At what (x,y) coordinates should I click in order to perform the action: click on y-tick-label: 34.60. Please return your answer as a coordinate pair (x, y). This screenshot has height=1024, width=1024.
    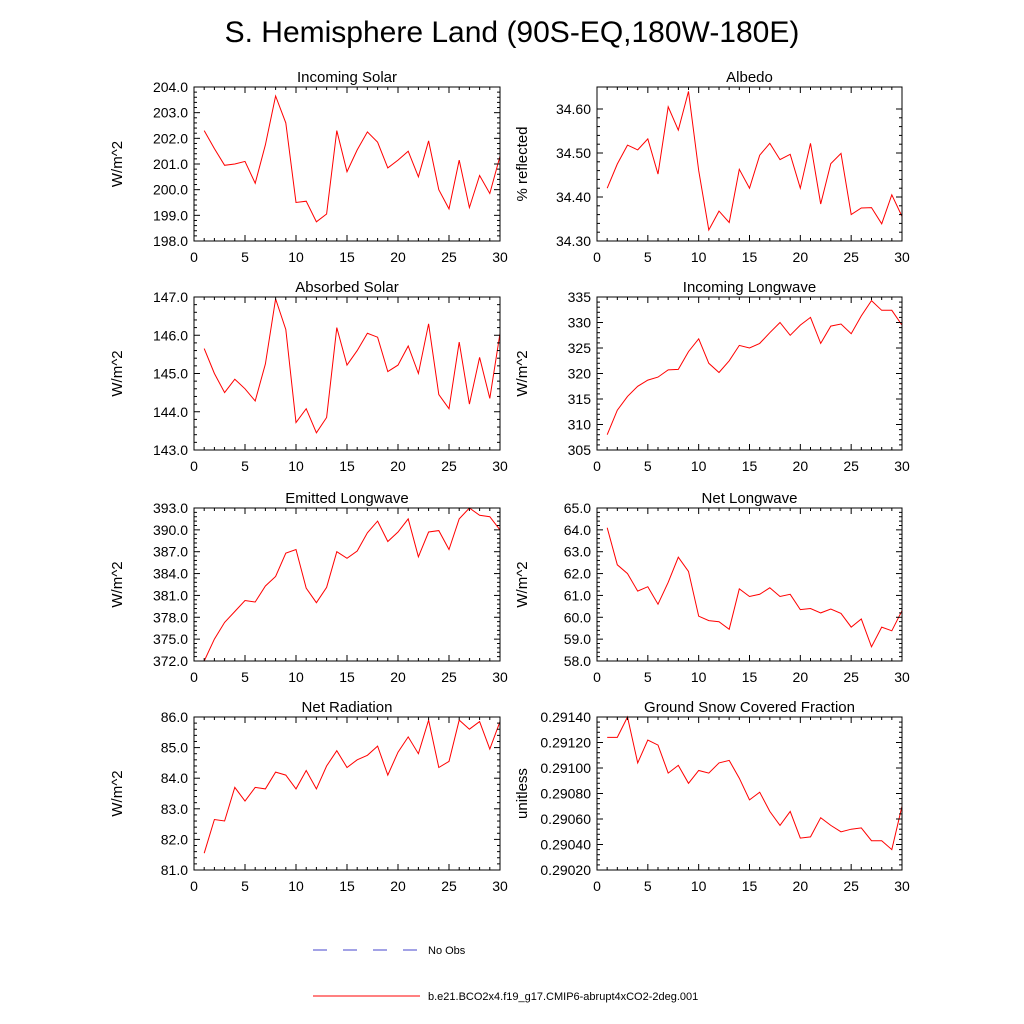
    Looking at the image, I should click on (573, 109).